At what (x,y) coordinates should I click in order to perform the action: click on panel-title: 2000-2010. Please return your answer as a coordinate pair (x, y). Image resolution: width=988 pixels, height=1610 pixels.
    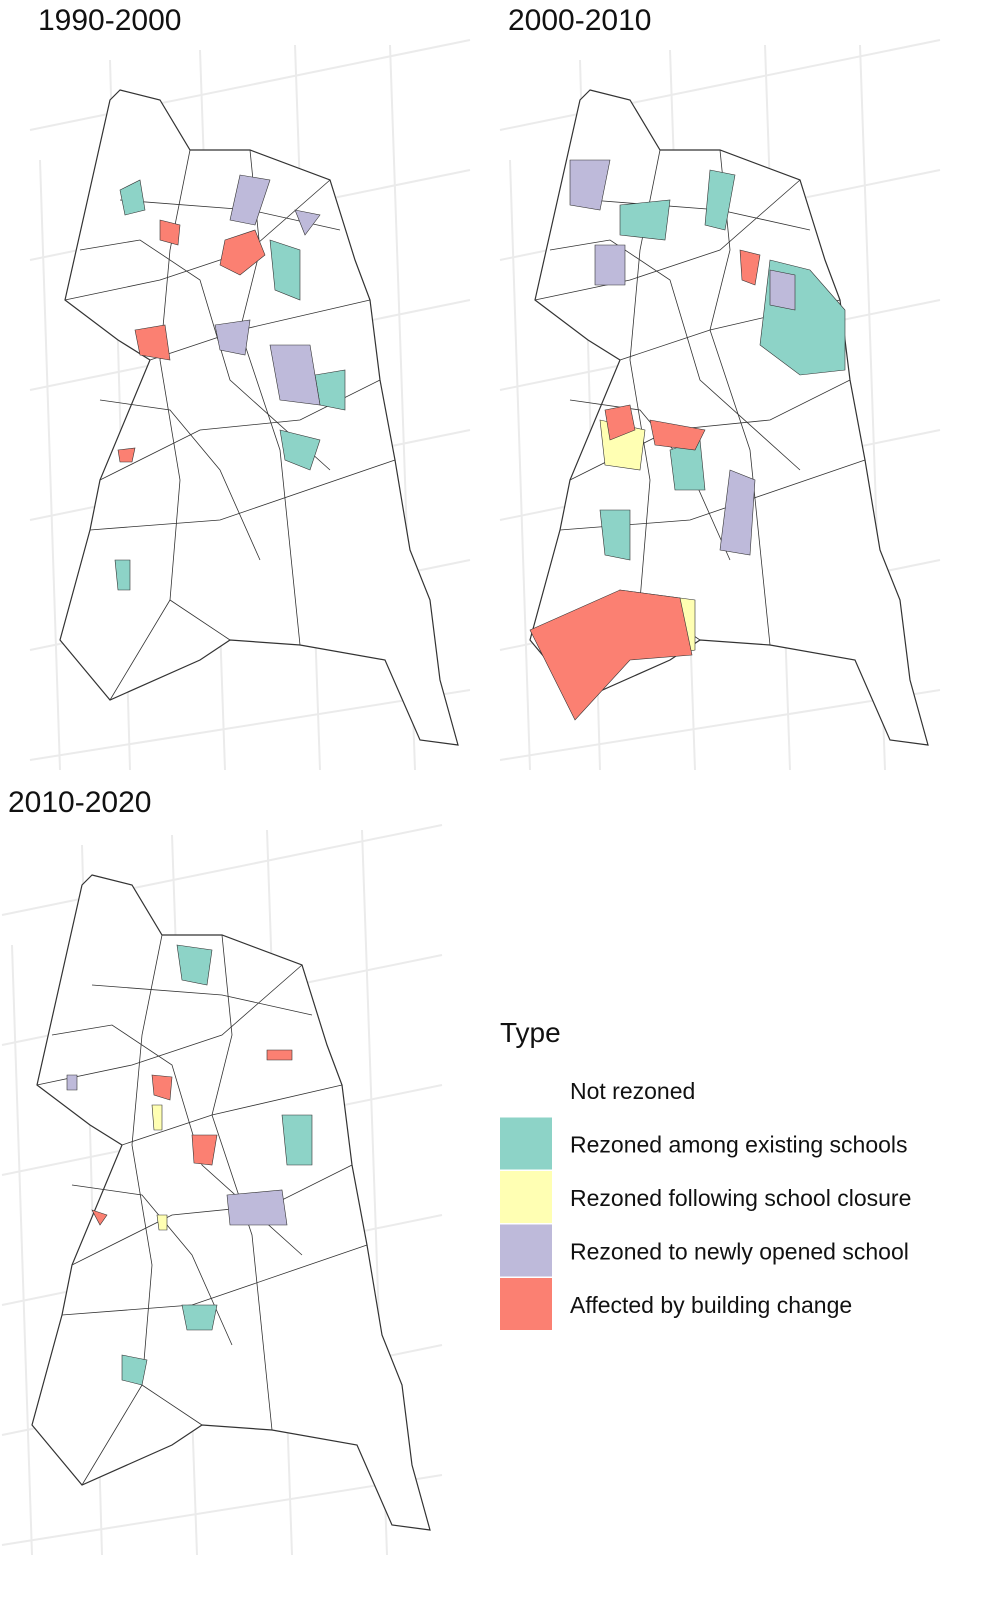
    Looking at the image, I should click on (579, 20).